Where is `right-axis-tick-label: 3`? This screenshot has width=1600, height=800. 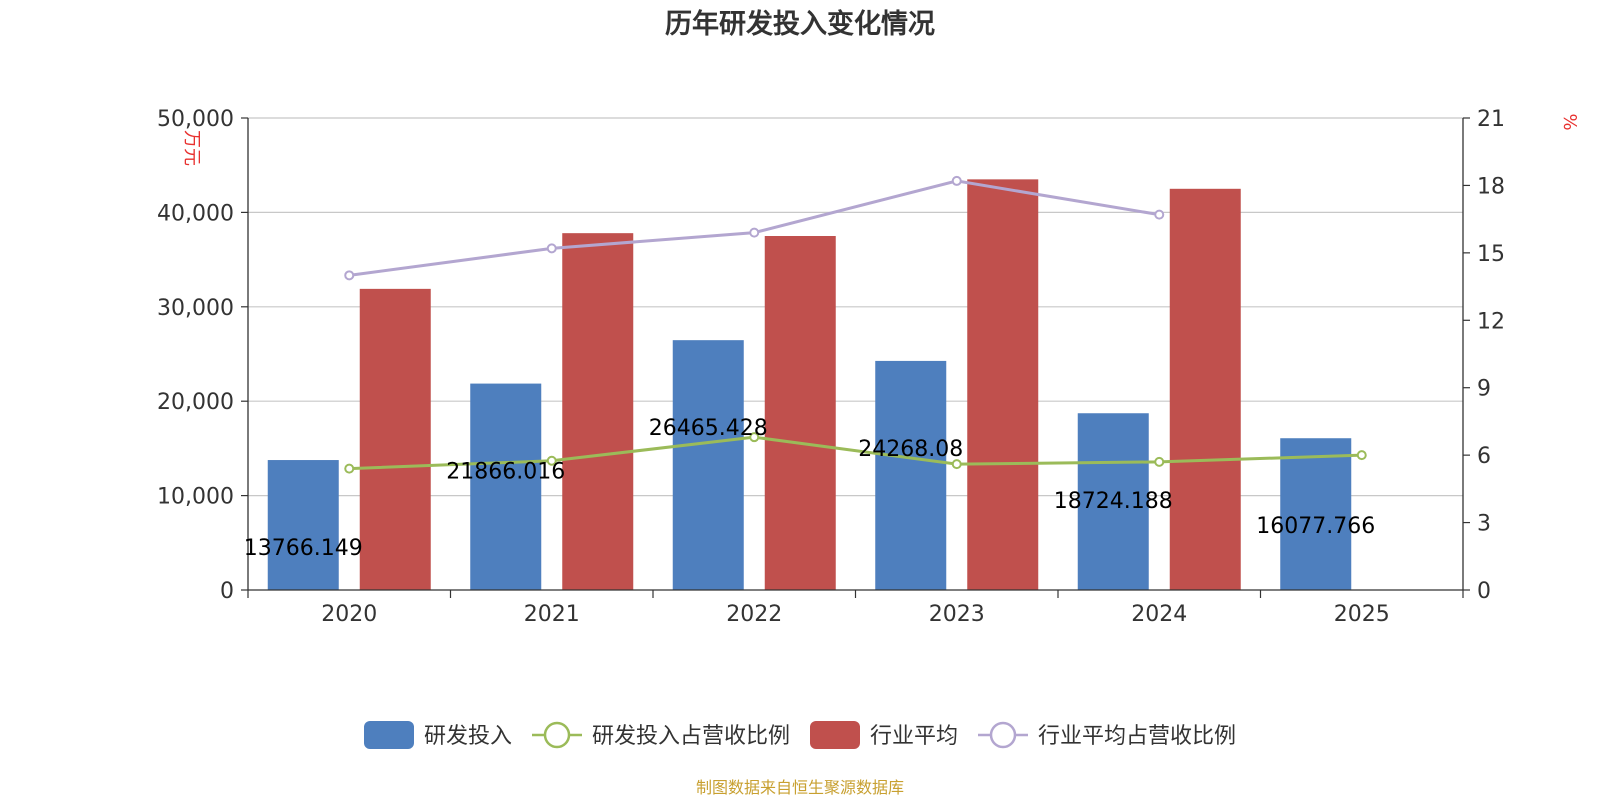 right-axis-tick-label: 3 is located at coordinates (1484, 524).